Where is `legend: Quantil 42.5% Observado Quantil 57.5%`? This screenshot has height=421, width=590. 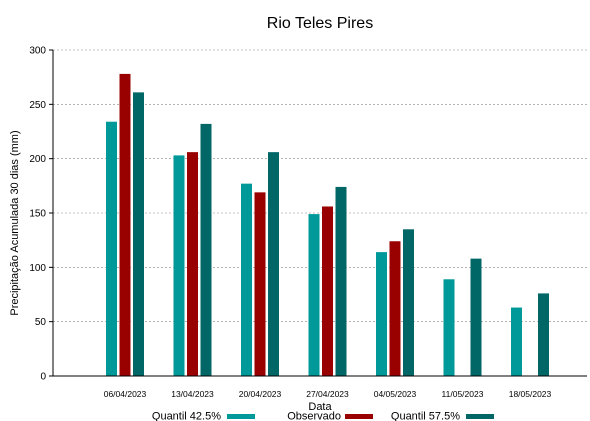
legend: Quantil 42.5% Observado Quantil 57.5% is located at coordinates (323, 416).